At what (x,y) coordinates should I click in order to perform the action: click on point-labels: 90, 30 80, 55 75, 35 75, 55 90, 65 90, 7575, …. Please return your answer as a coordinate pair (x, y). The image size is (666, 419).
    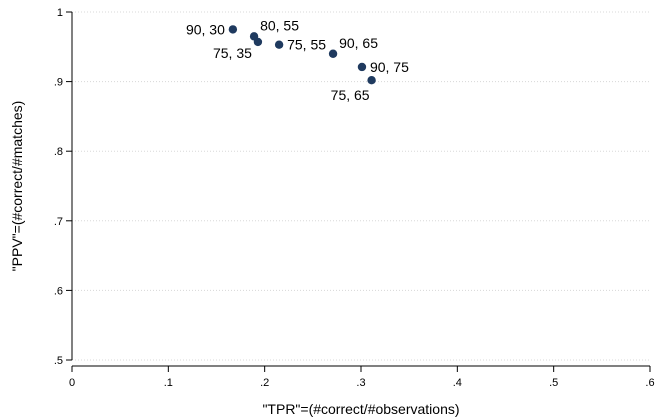
    Looking at the image, I should click on (297, 60).